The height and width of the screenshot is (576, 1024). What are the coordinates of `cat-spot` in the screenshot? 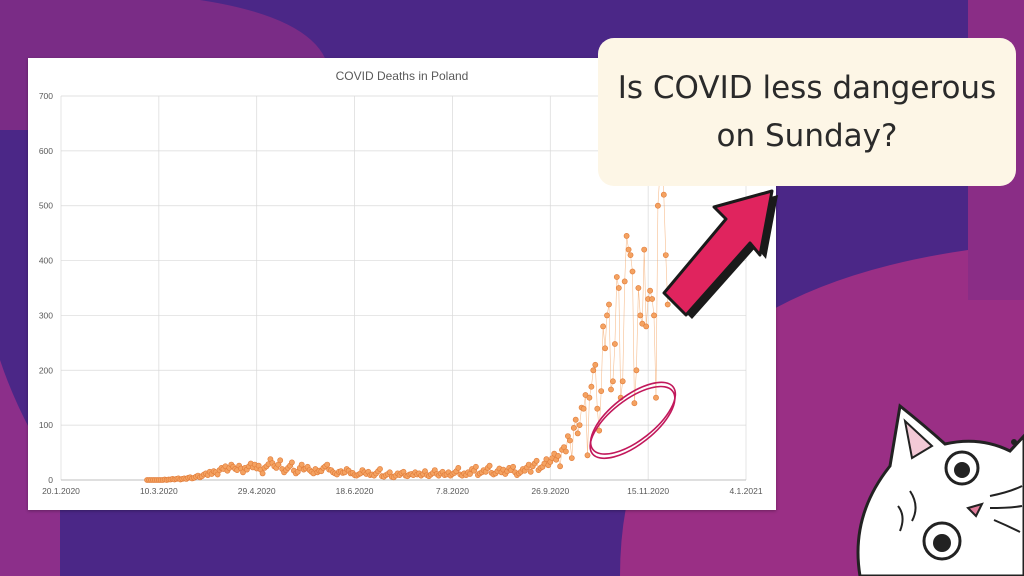 It's located at (1014, 442).